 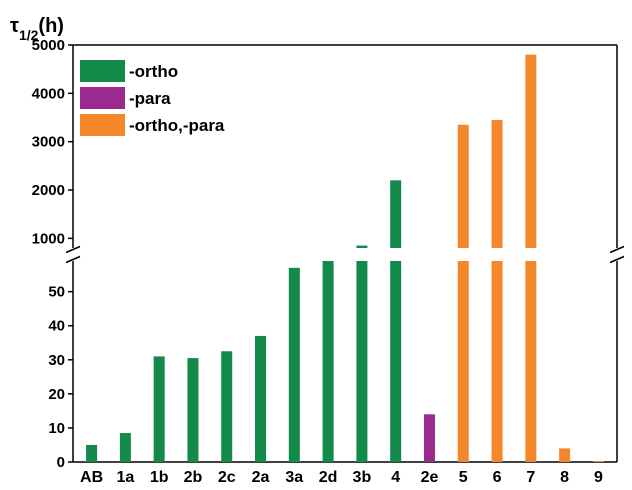 I want to click on bar-2c, so click(x=227, y=406).